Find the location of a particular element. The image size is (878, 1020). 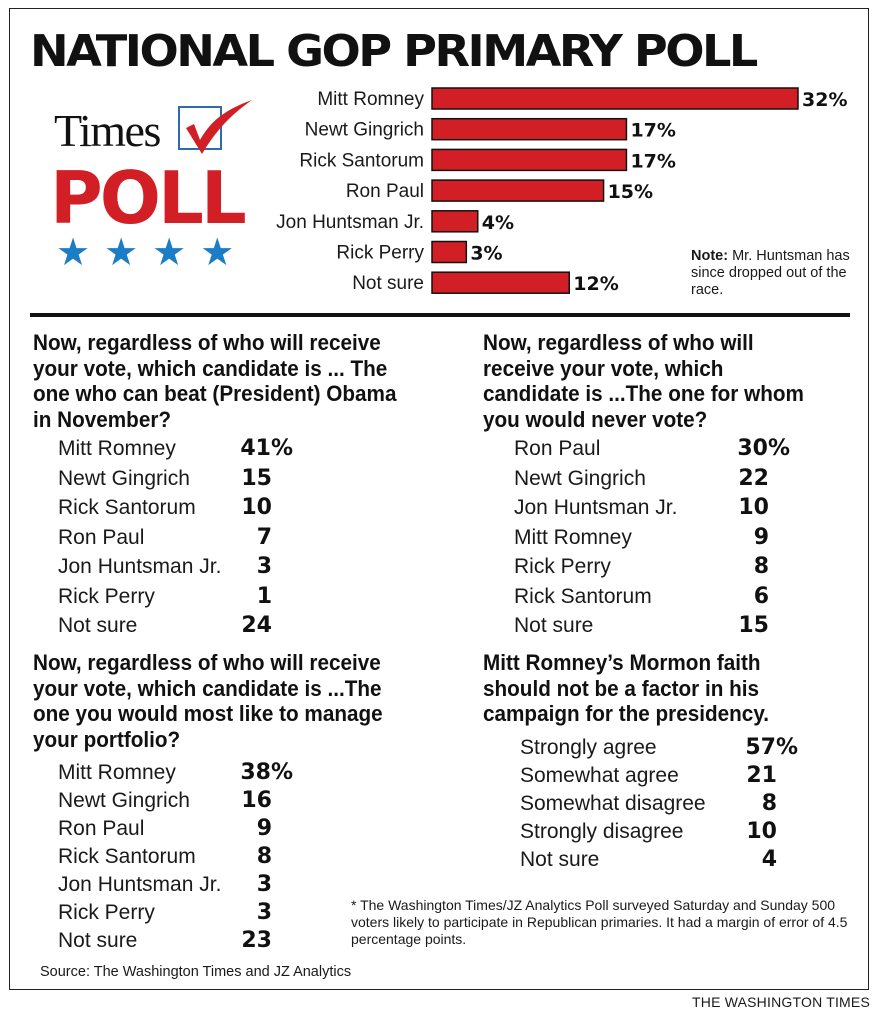

row-value: 21 is located at coordinates (761, 775).